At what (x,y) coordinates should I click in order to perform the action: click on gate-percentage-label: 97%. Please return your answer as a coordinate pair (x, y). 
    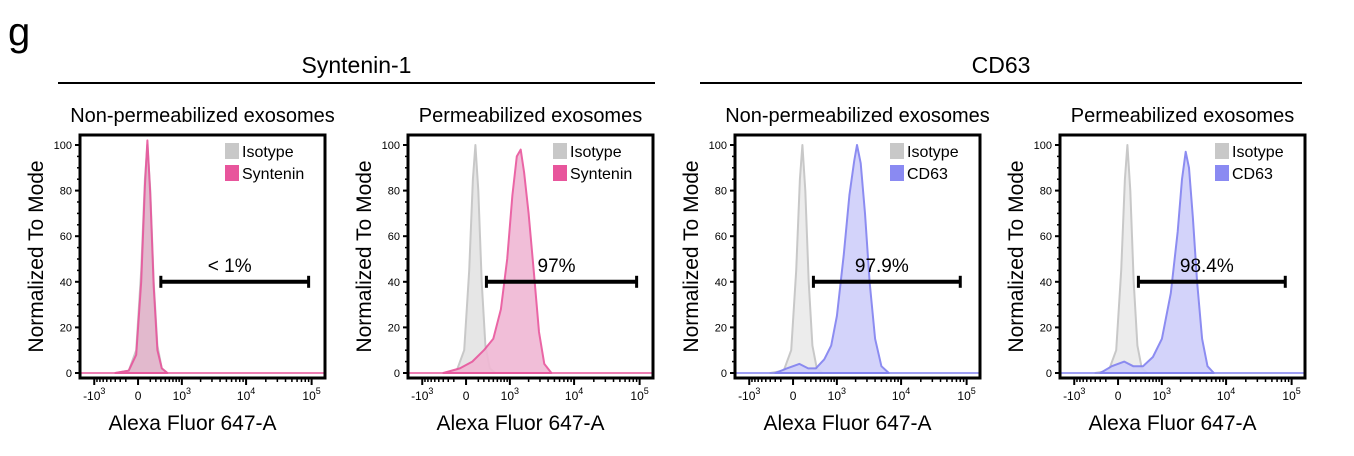
    Looking at the image, I should click on (557, 266).